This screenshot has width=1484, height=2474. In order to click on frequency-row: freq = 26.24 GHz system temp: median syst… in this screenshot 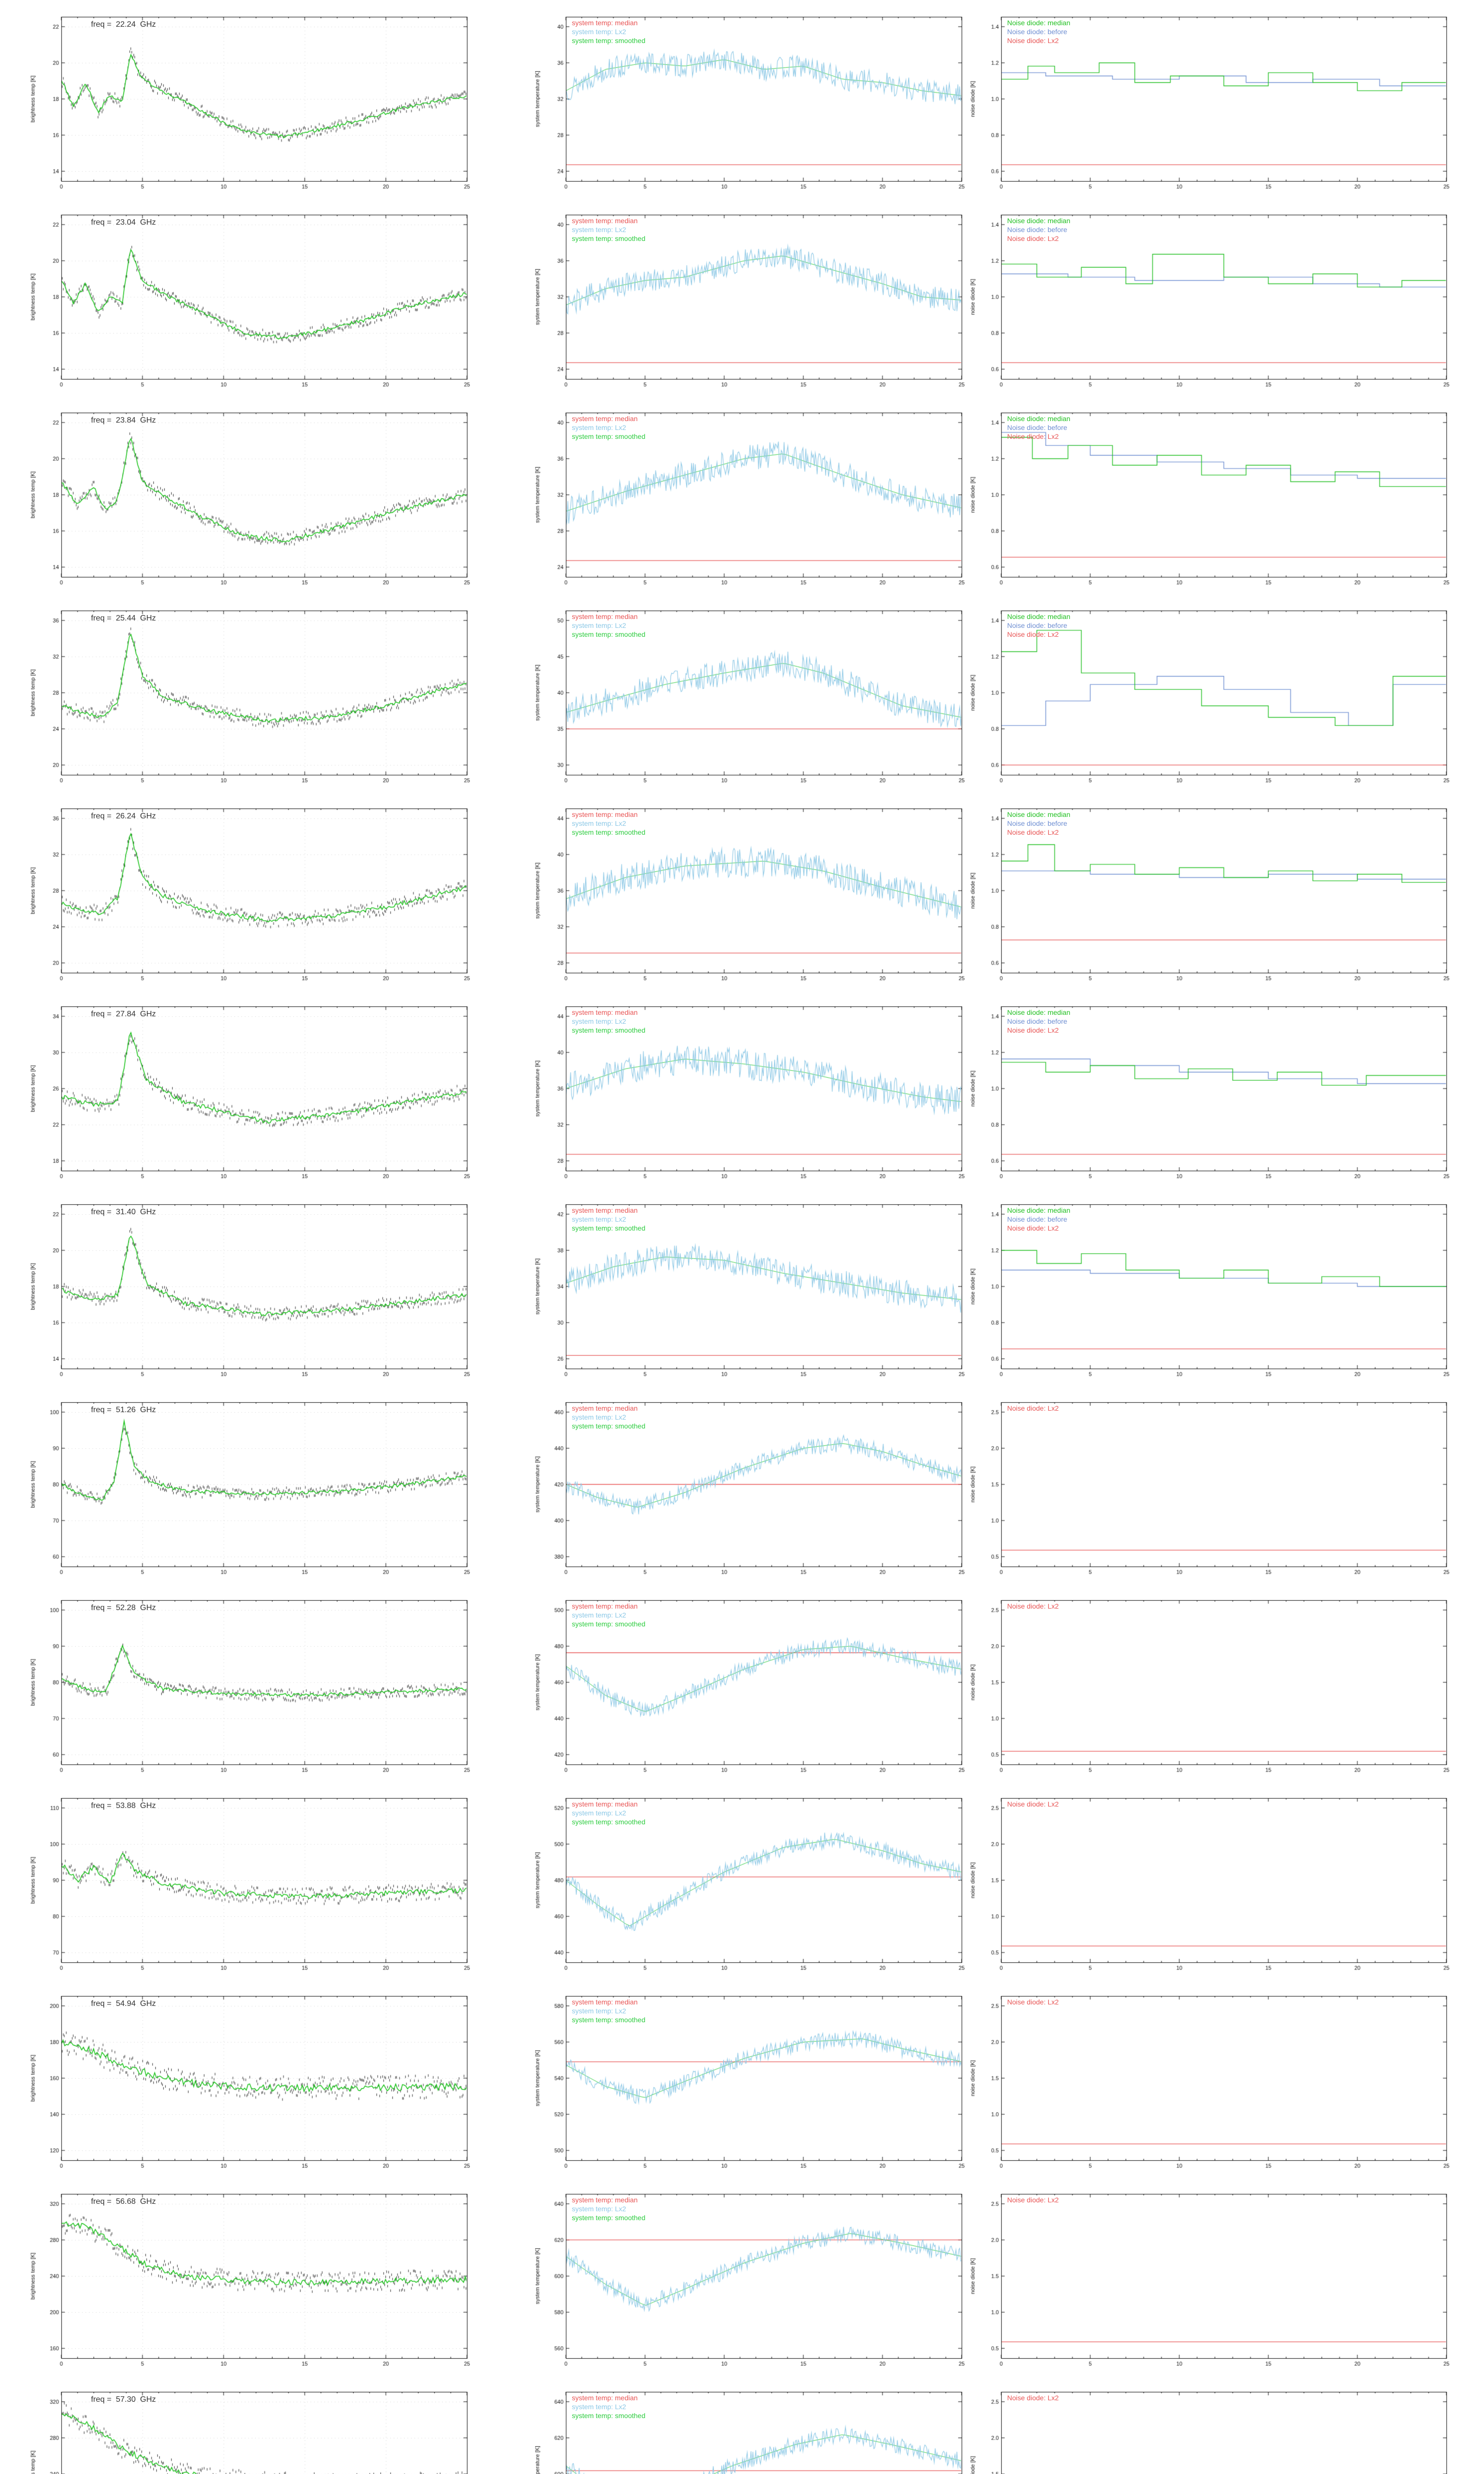, I will do `click(742, 891)`.